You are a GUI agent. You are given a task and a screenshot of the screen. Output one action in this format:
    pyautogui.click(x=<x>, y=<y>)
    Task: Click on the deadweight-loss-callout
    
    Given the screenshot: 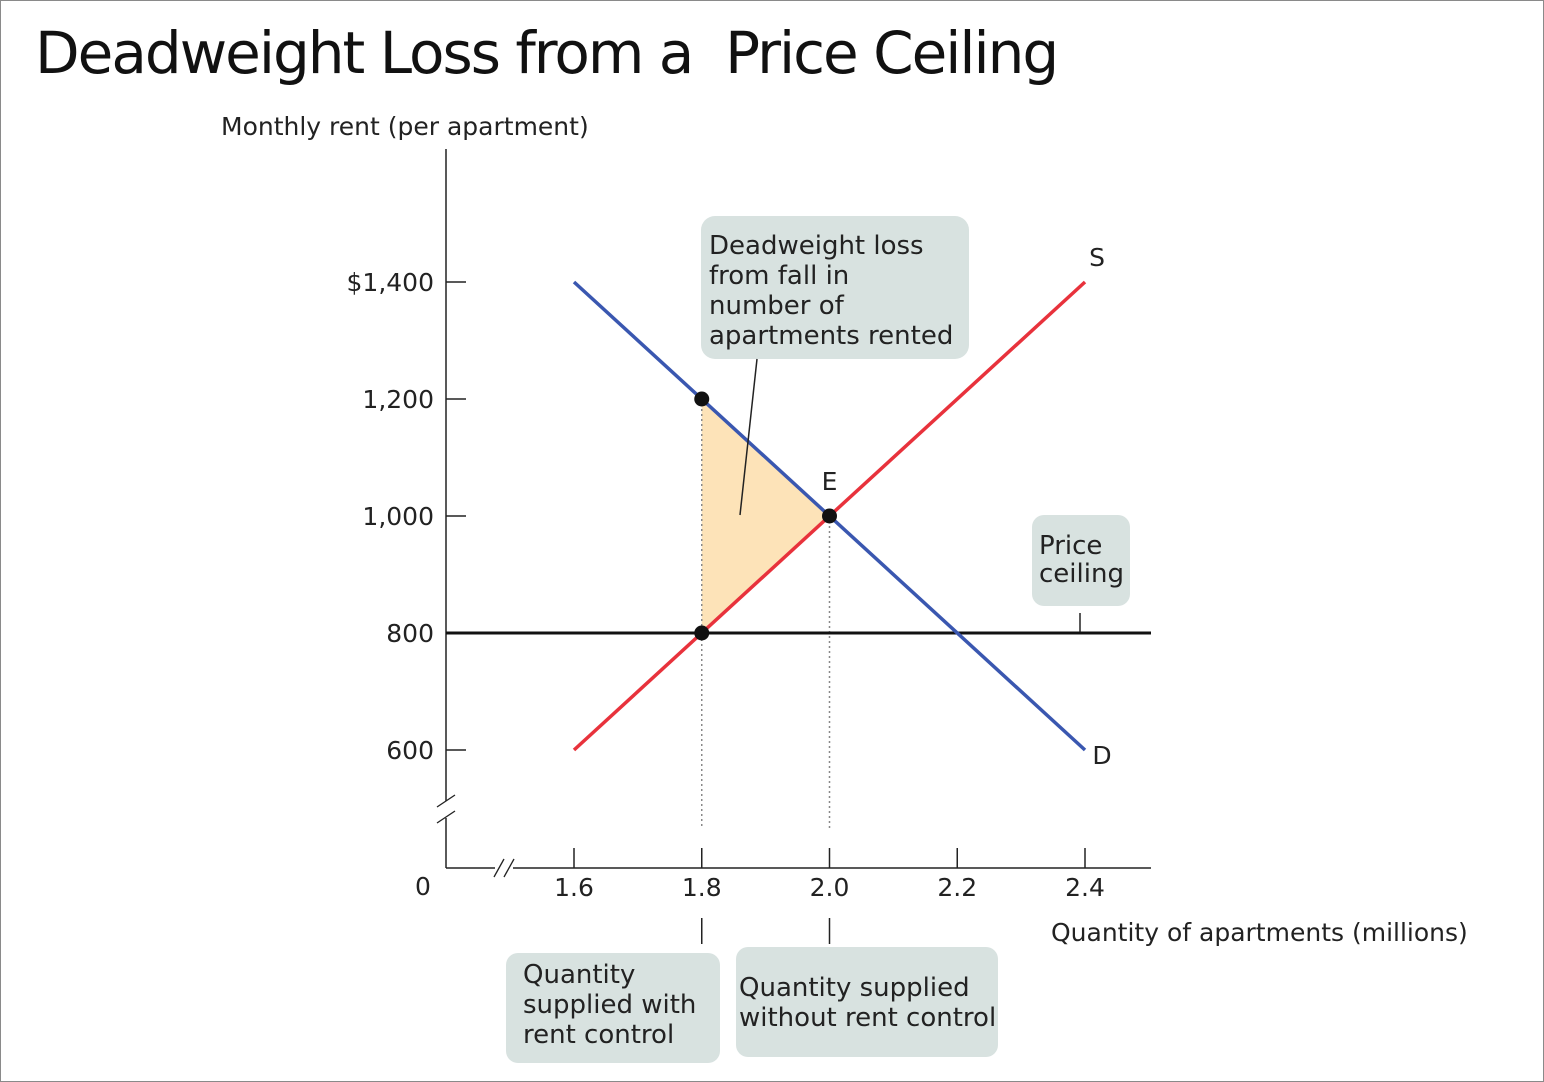 What is the action you would take?
    pyautogui.click(x=835, y=287)
    